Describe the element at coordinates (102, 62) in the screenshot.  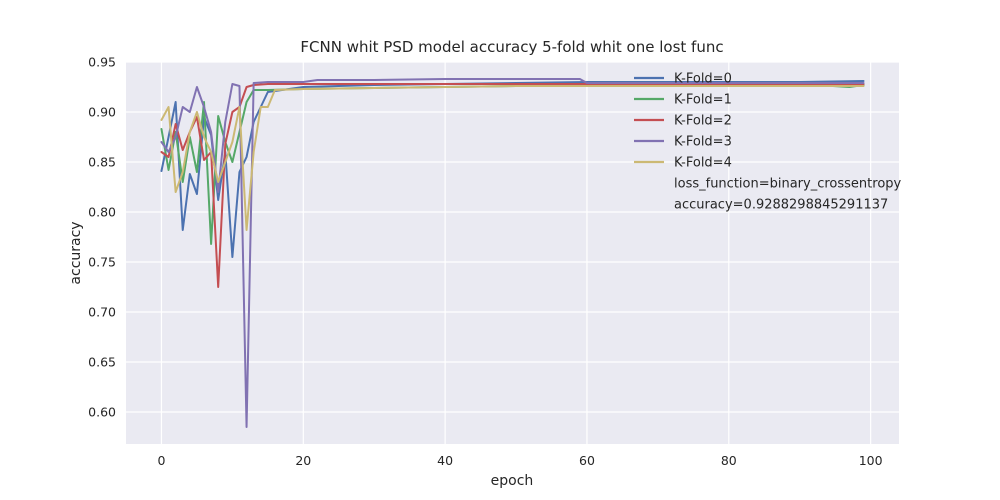
I see `y-tick-label: 0.95` at that location.